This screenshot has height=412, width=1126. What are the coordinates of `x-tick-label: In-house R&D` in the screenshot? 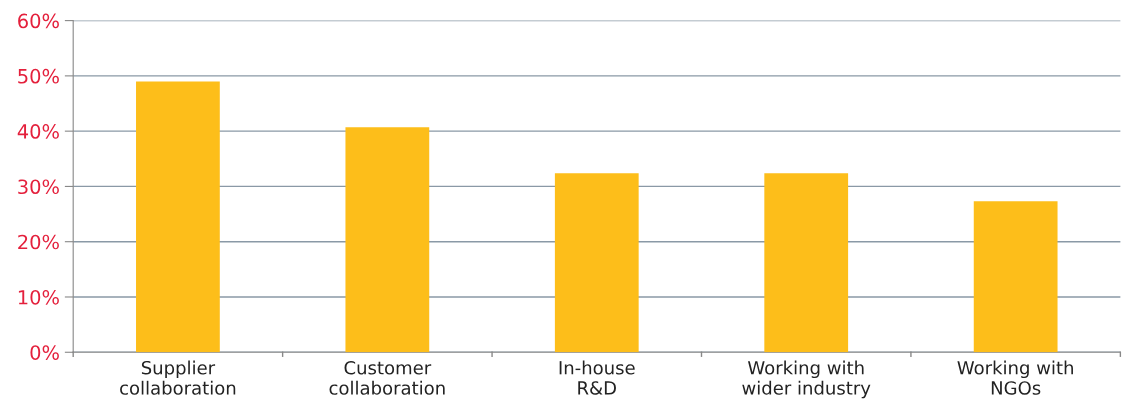 It's located at (597, 377).